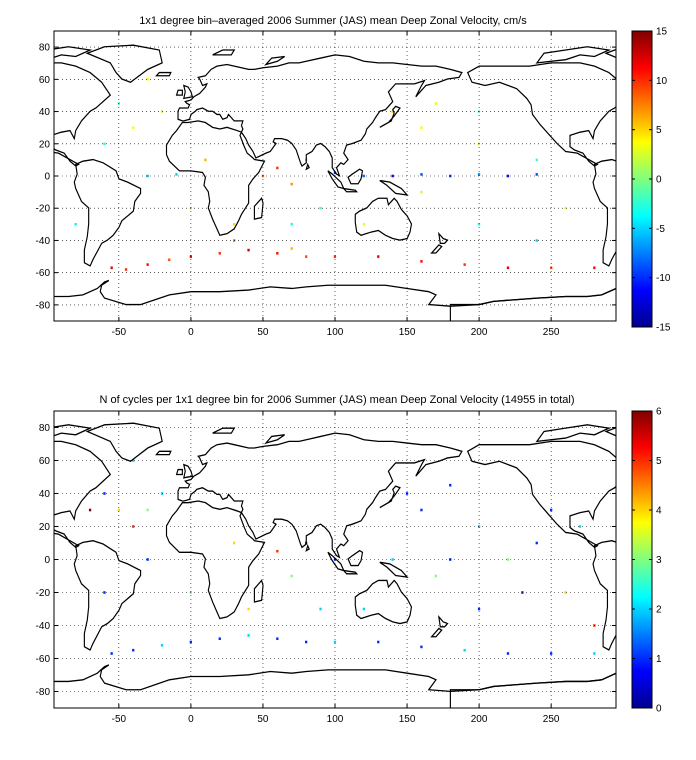 This screenshot has height=760, width=696. Describe the element at coordinates (551, 719) in the screenshot. I see `cycles-x-tick-label: 250` at that location.